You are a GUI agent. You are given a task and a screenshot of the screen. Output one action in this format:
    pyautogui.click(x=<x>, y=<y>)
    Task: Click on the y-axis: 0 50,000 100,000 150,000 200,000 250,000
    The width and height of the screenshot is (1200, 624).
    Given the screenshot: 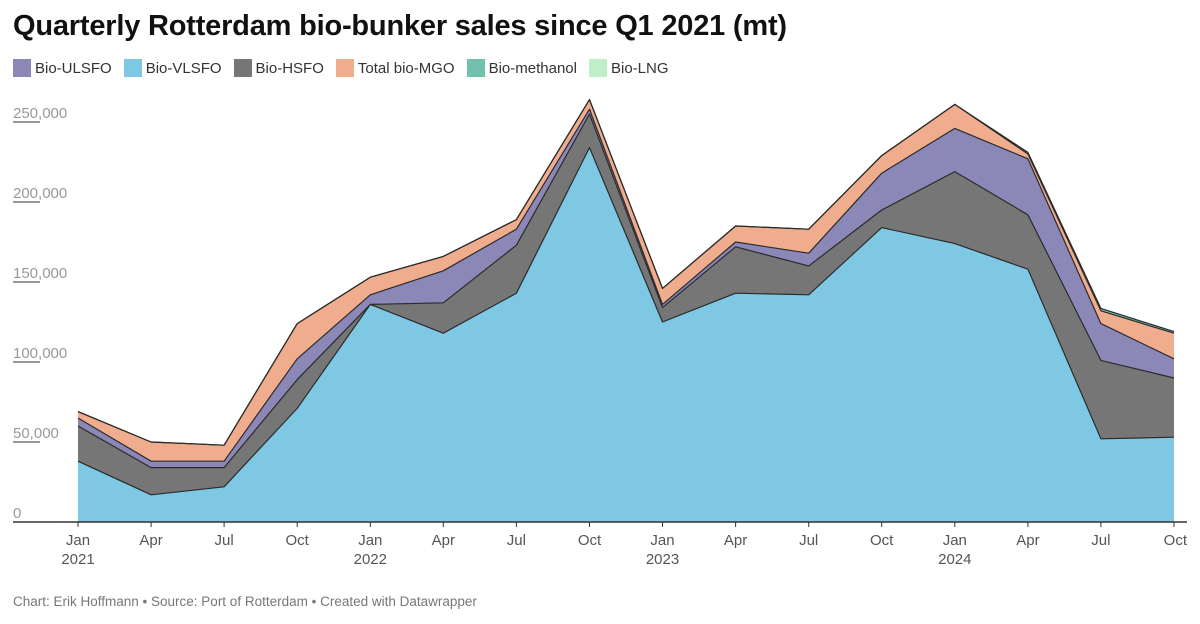 What is the action you would take?
    pyautogui.click(x=40, y=313)
    